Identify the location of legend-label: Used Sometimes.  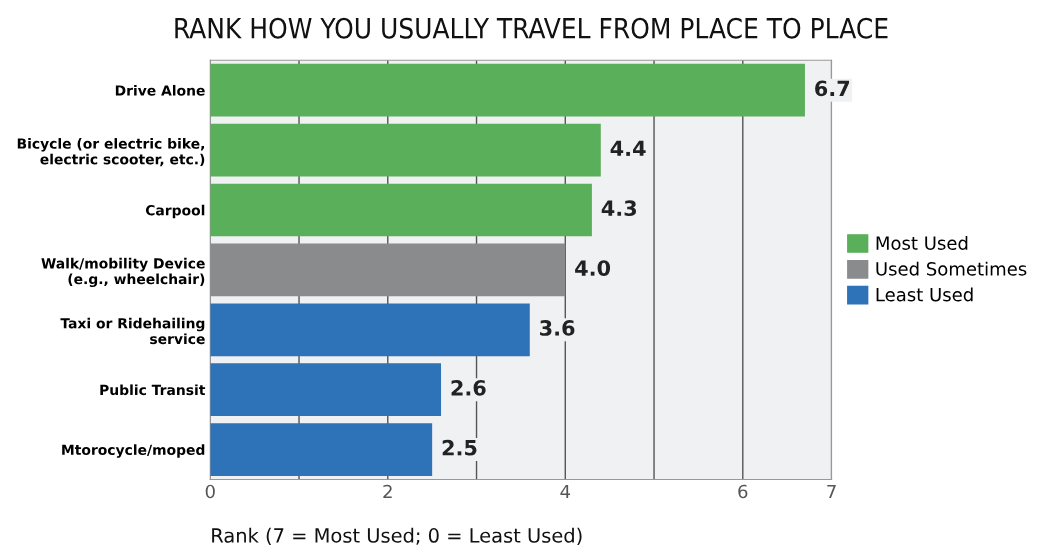
(951, 268).